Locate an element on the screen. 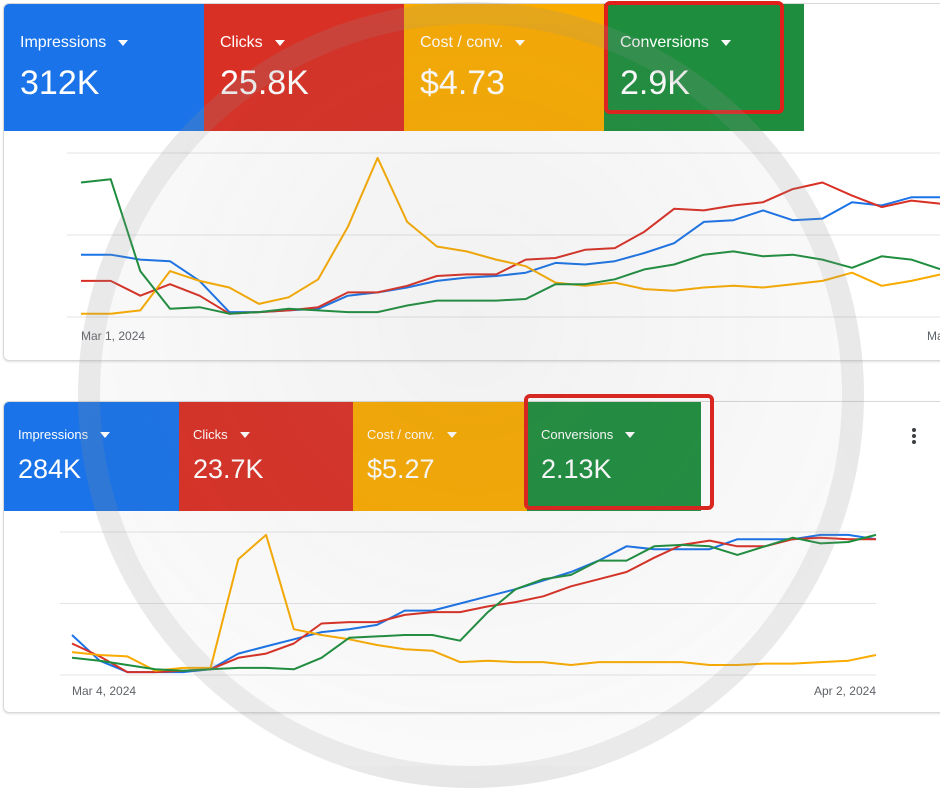  x-axis-start-label: Mar 1, 2024 is located at coordinates (113, 336).